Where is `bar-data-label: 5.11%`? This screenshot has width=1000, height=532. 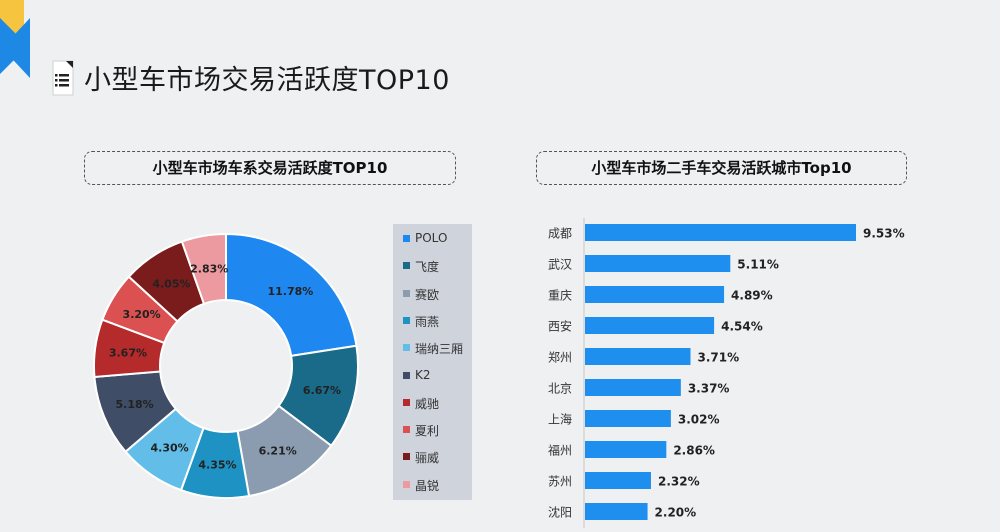 bar-data-label: 5.11% is located at coordinates (758, 265).